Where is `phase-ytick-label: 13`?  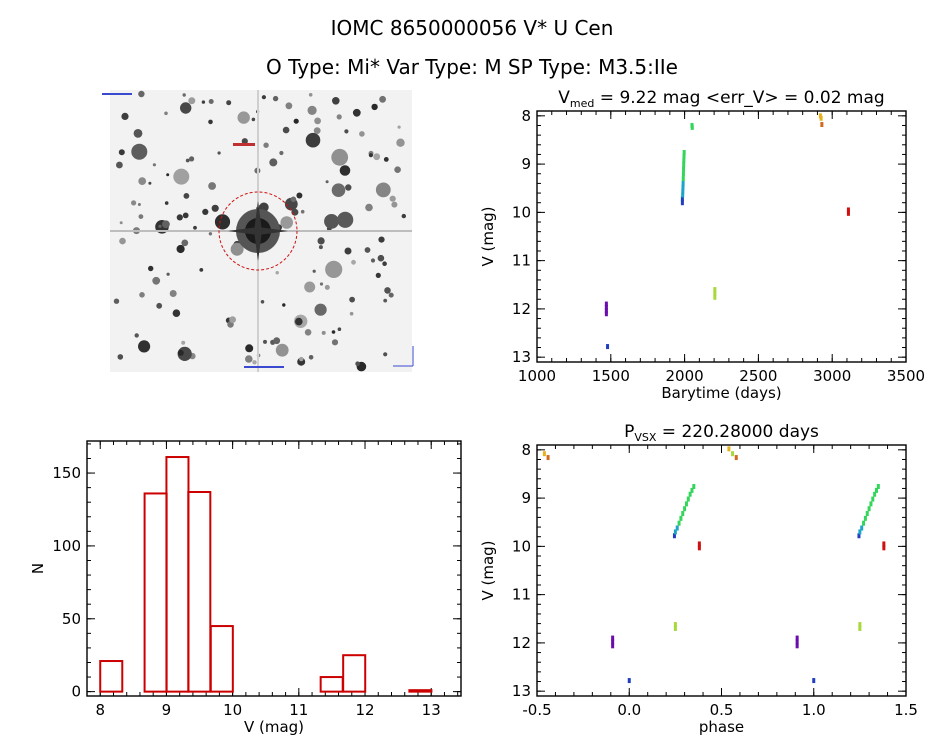
phase-ytick-label: 13 is located at coordinates (521, 691).